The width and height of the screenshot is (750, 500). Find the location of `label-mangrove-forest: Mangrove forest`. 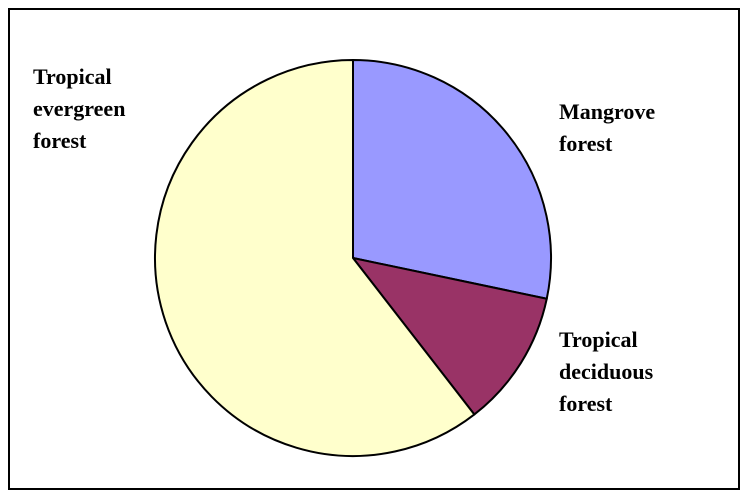

label-mangrove-forest: Mangrove forest is located at coordinates (607, 127).